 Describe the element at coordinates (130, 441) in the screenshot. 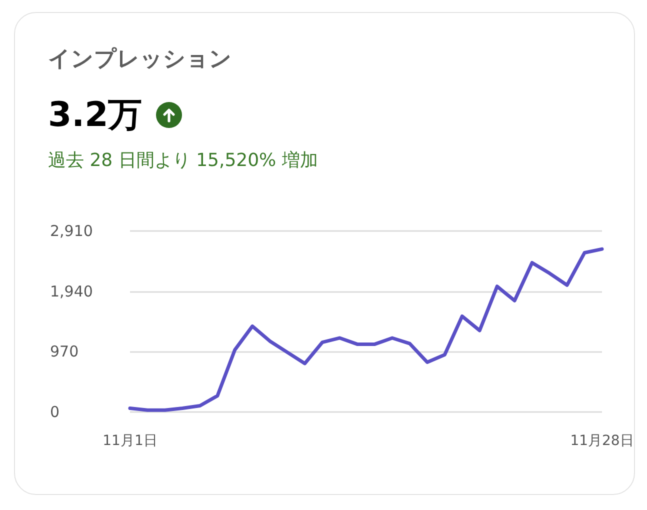

I see `x-tick-label: 11月1日` at that location.